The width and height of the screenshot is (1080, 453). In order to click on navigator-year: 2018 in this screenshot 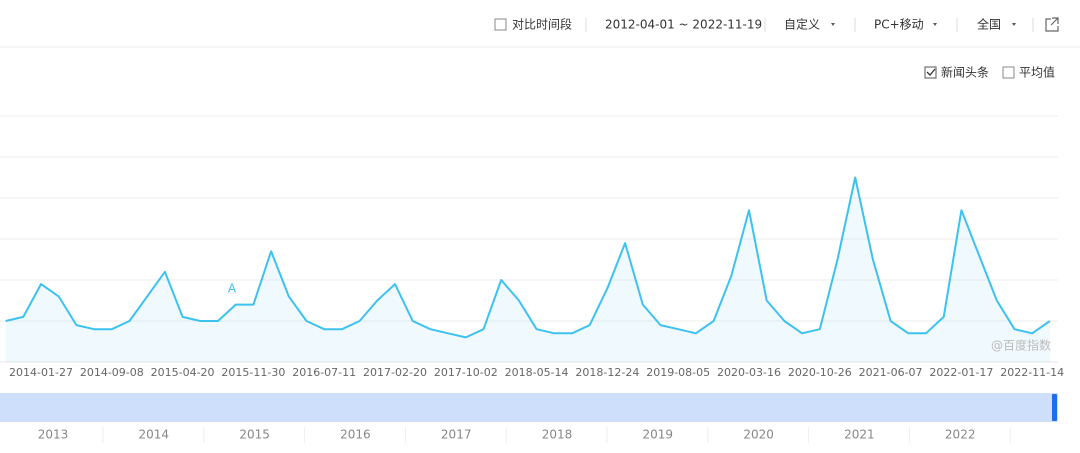, I will do `click(557, 435)`.